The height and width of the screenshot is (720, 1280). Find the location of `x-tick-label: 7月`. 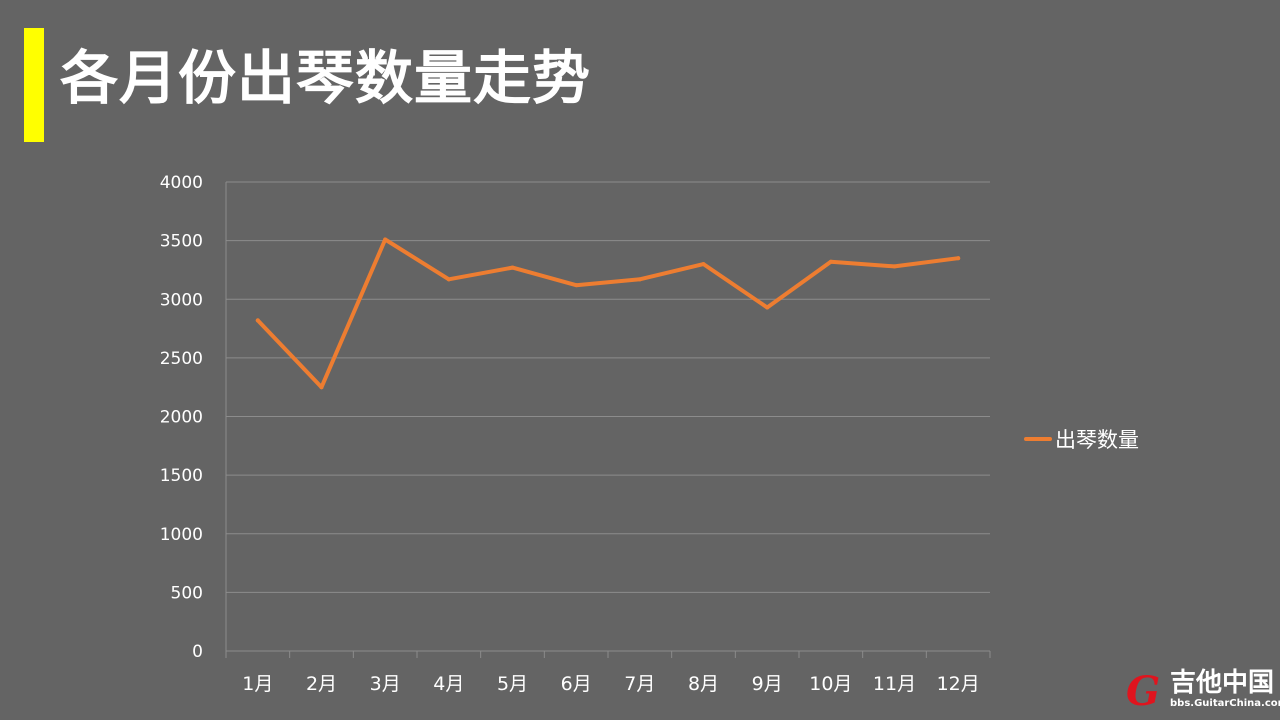

x-tick-label: 7月 is located at coordinates (639, 684).